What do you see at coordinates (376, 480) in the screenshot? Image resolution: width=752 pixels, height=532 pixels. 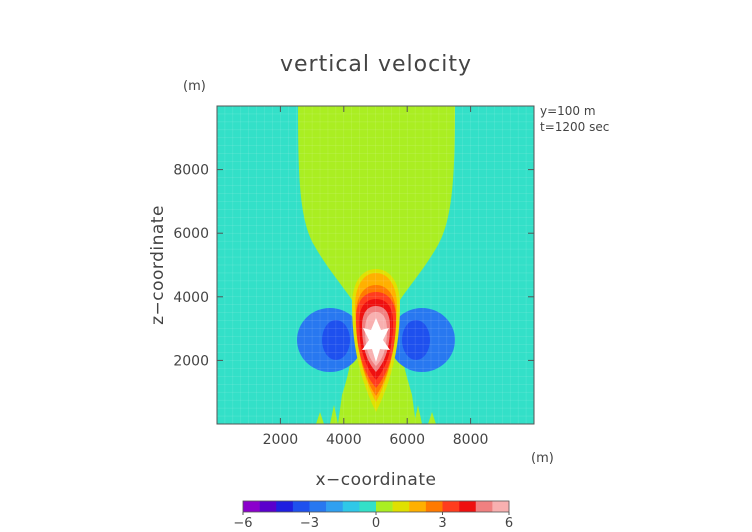 I see `x-axis-label: x−coordinate` at bounding box center [376, 480].